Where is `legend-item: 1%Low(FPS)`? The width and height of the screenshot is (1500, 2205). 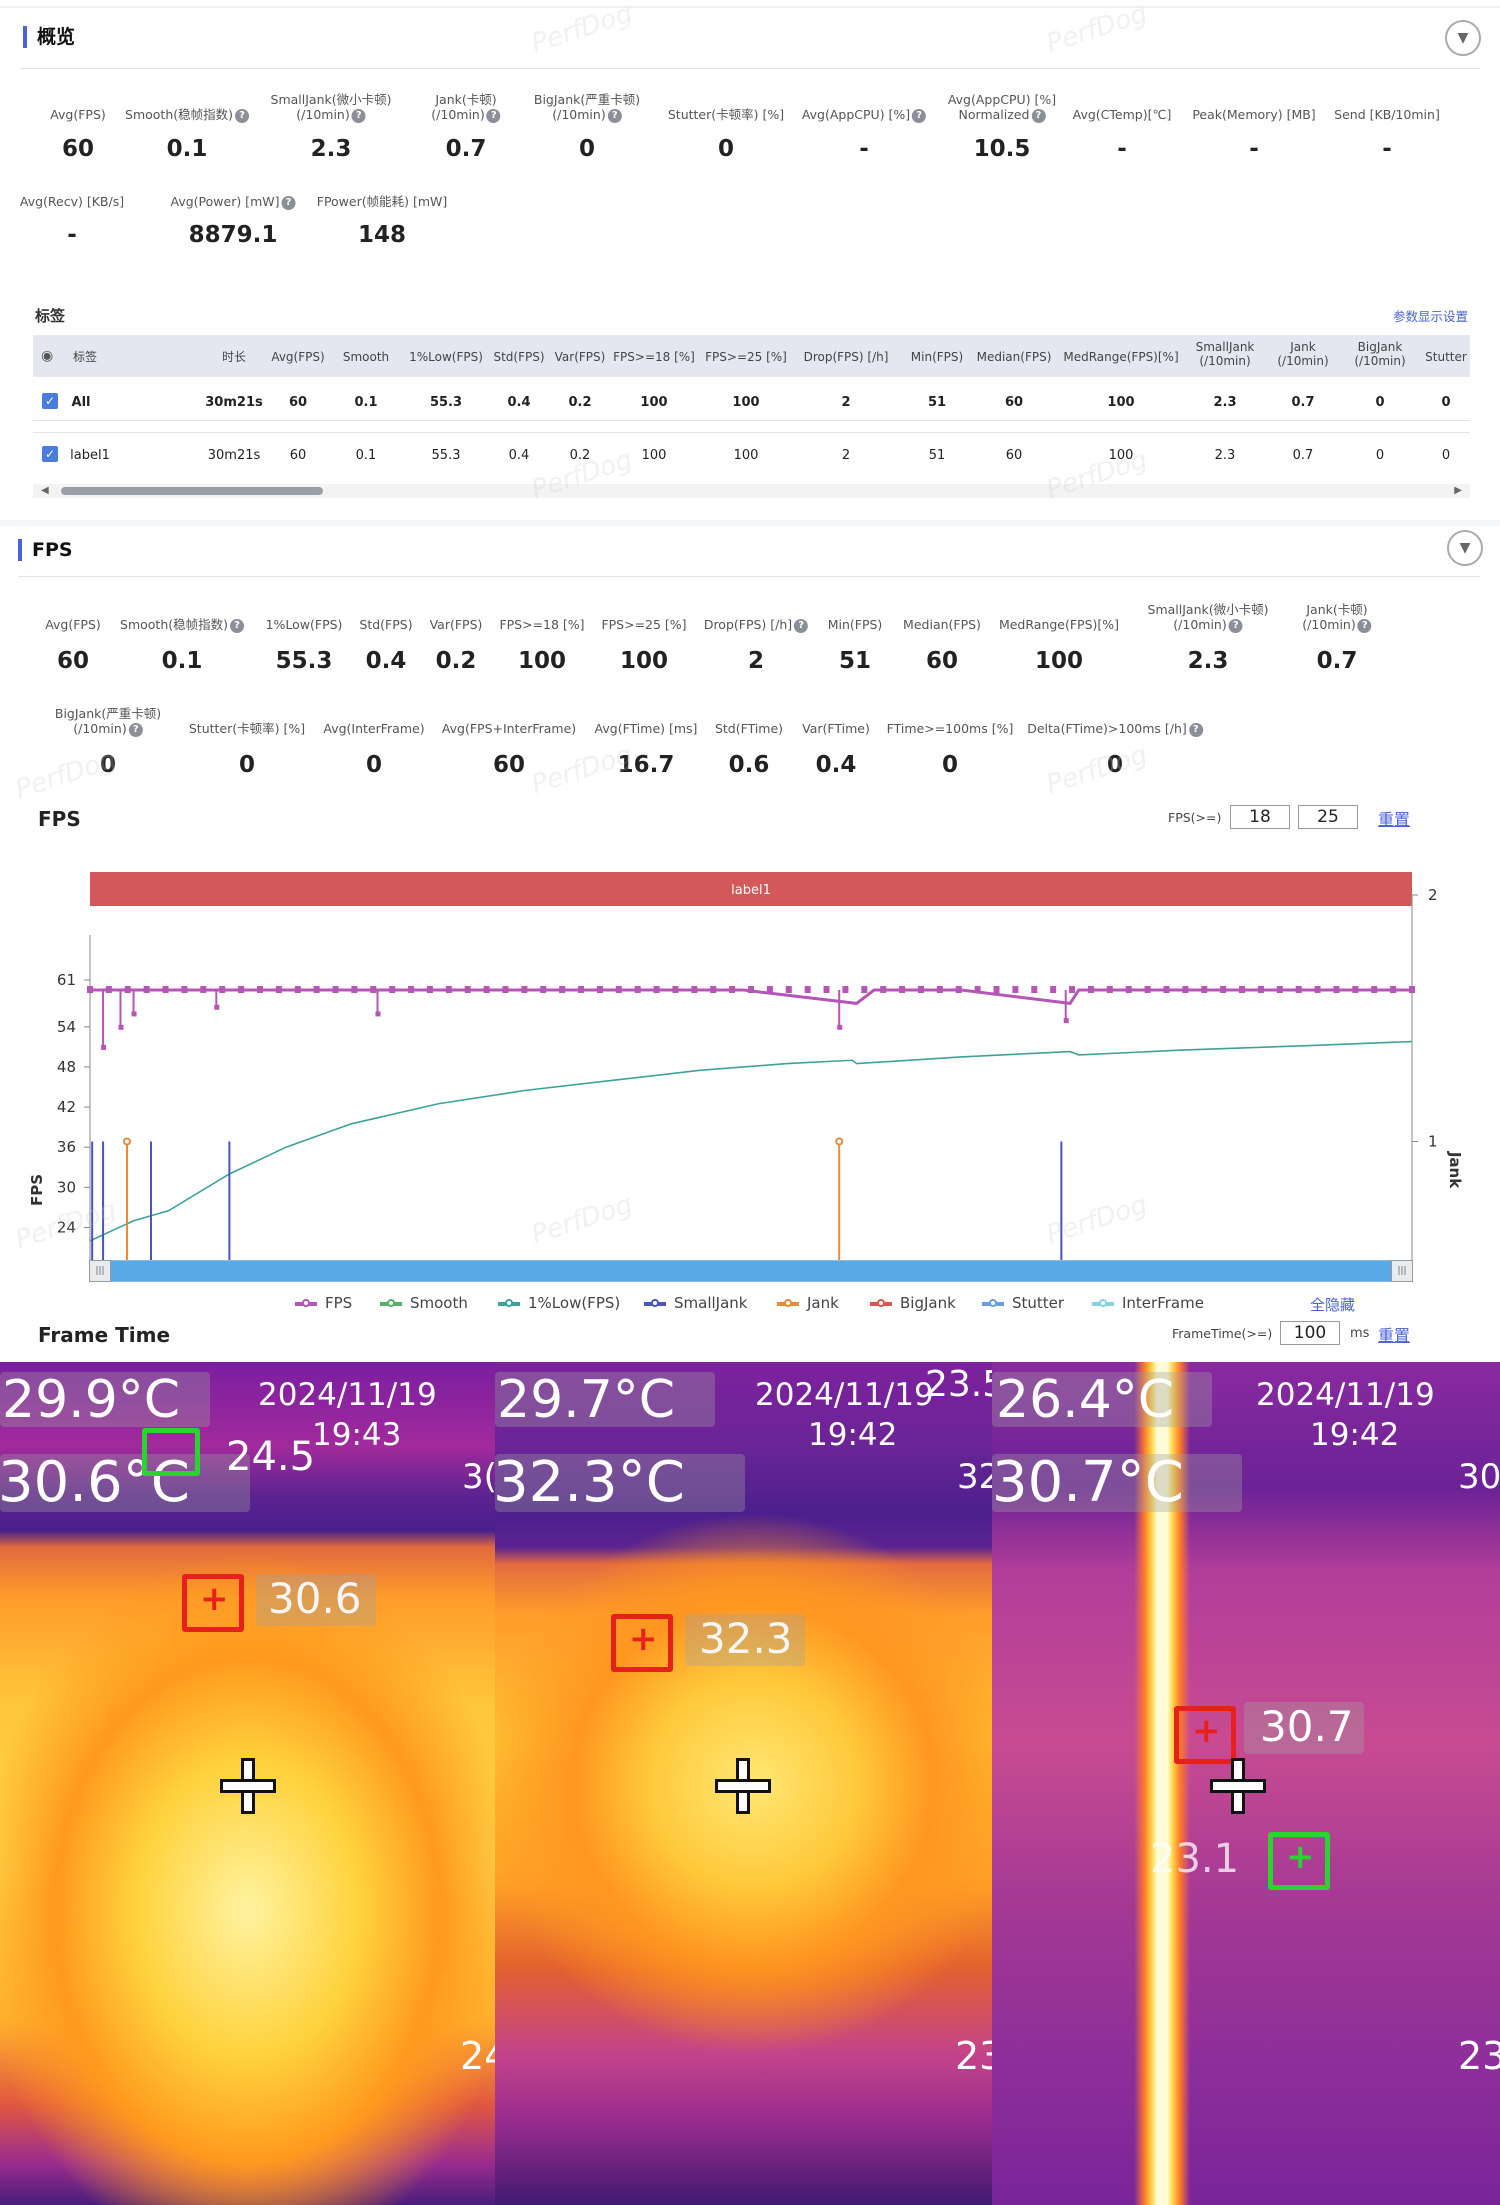 legend-item: 1%Low(FPS) is located at coordinates (559, 1303).